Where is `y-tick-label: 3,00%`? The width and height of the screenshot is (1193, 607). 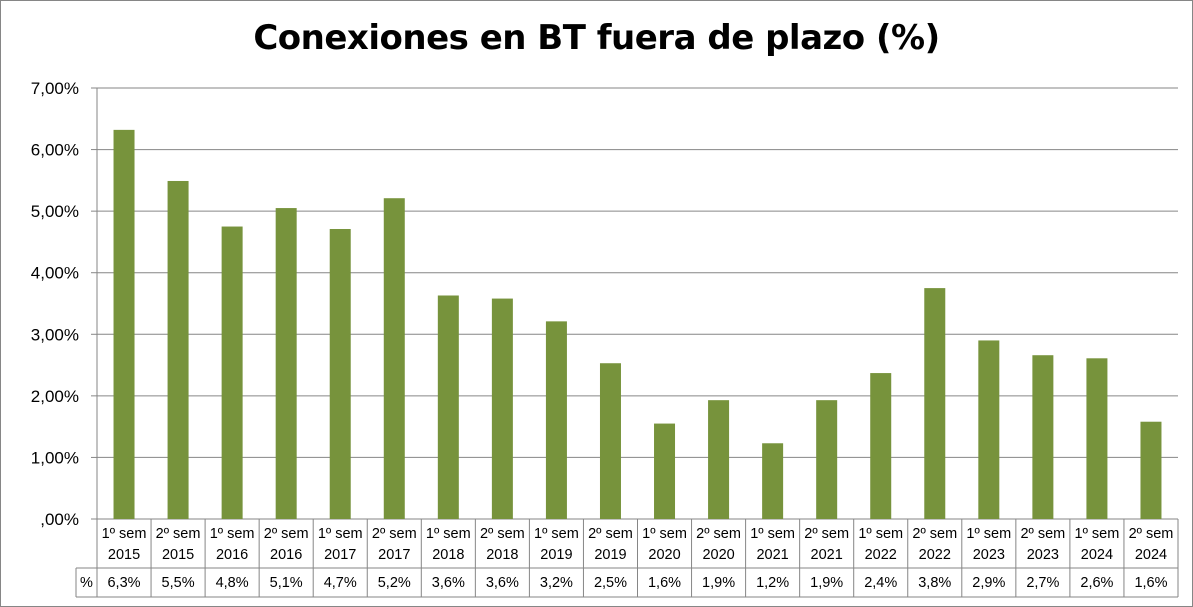
y-tick-label: 3,00% is located at coordinates (55, 334).